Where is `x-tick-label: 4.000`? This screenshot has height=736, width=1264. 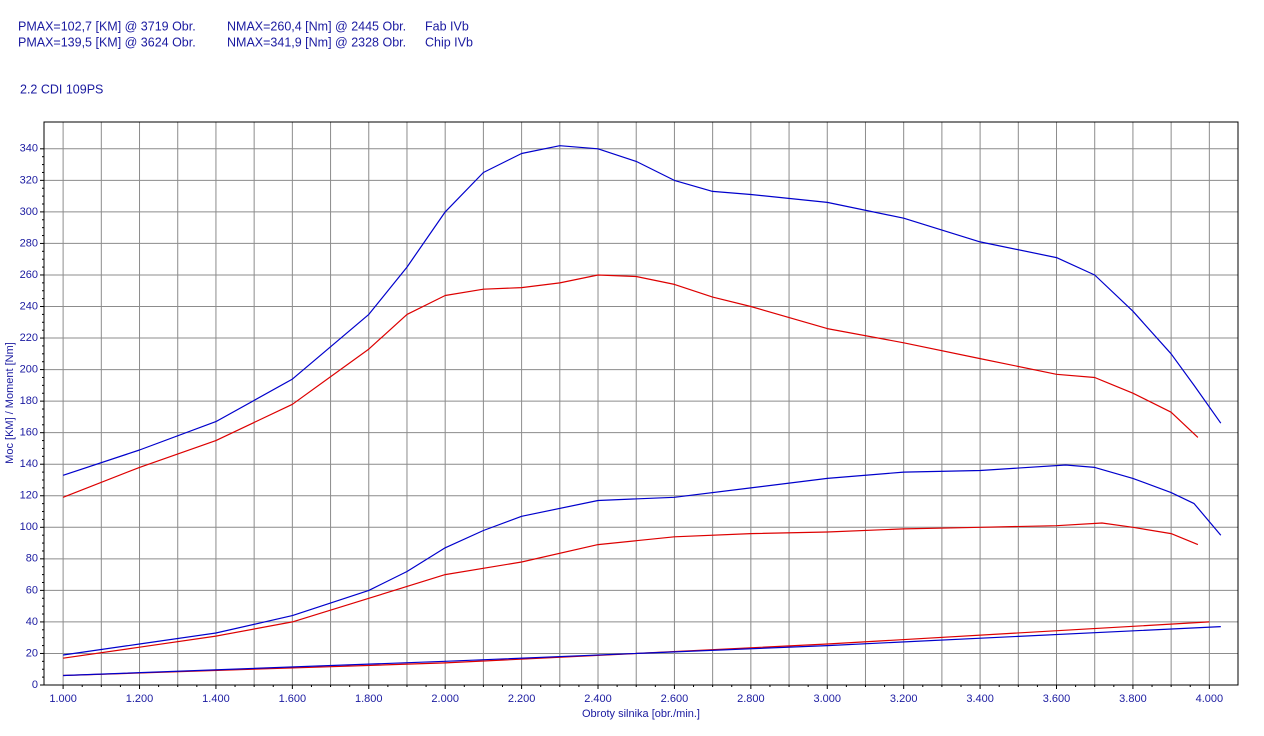 x-tick-label: 4.000 is located at coordinates (1210, 699).